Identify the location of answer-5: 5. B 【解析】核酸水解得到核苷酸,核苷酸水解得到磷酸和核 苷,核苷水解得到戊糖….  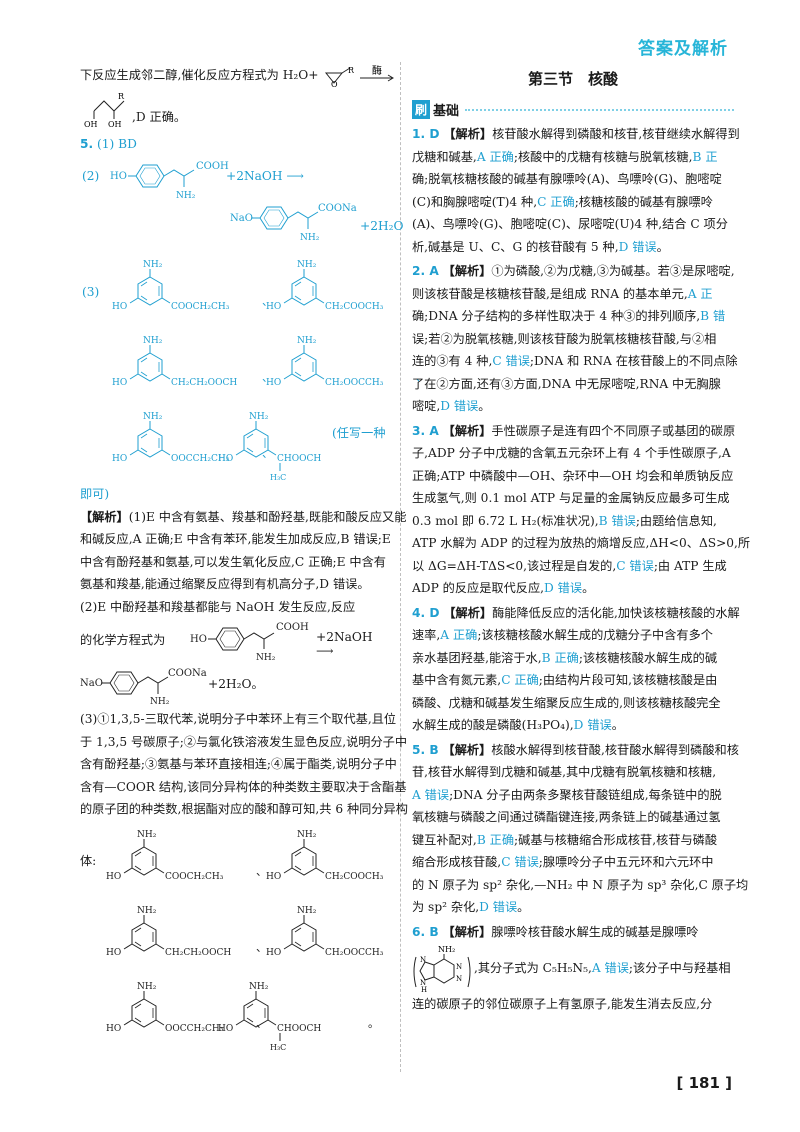
(580, 829).